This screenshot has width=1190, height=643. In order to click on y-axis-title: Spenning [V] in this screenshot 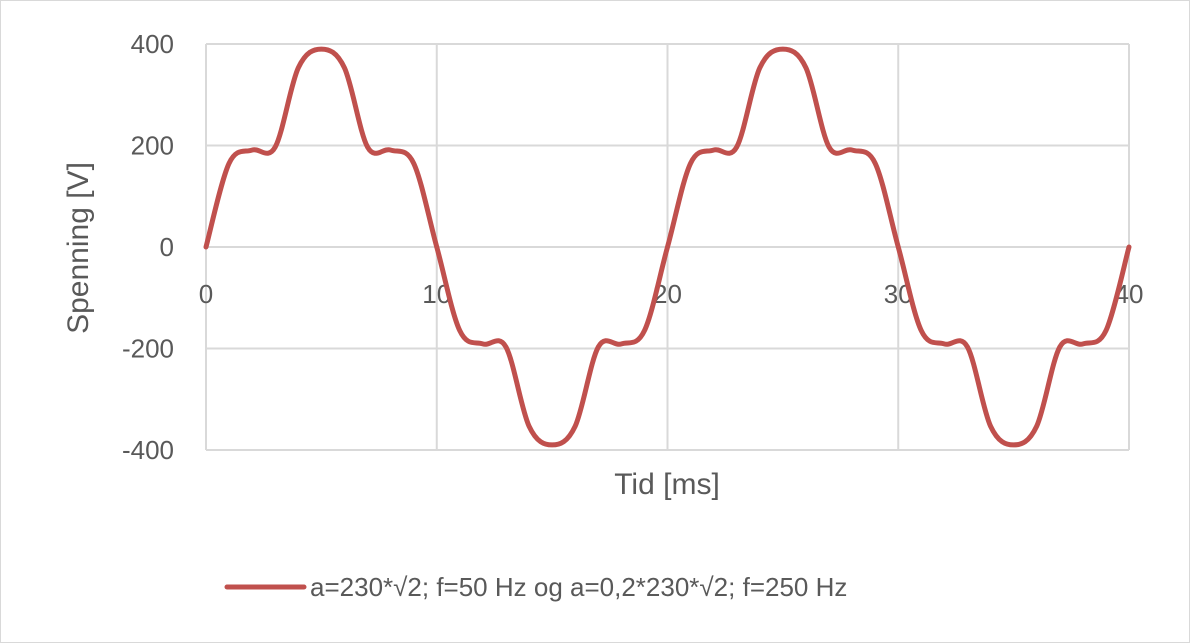, I will do `click(78, 248)`.